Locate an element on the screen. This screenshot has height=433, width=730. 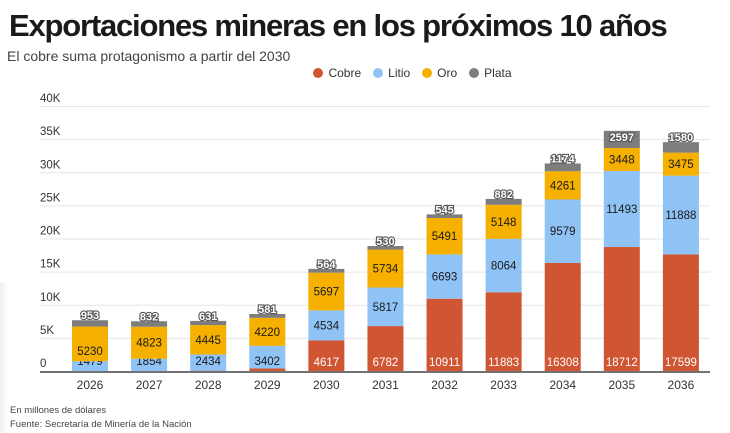
legend: Cobre Litio Oro Plata is located at coordinates (365, 73).